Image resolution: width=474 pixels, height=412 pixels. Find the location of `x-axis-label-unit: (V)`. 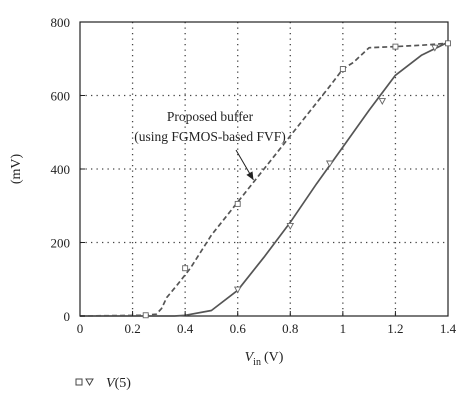

x-axis-label-unit: (V) is located at coordinates (274, 357).